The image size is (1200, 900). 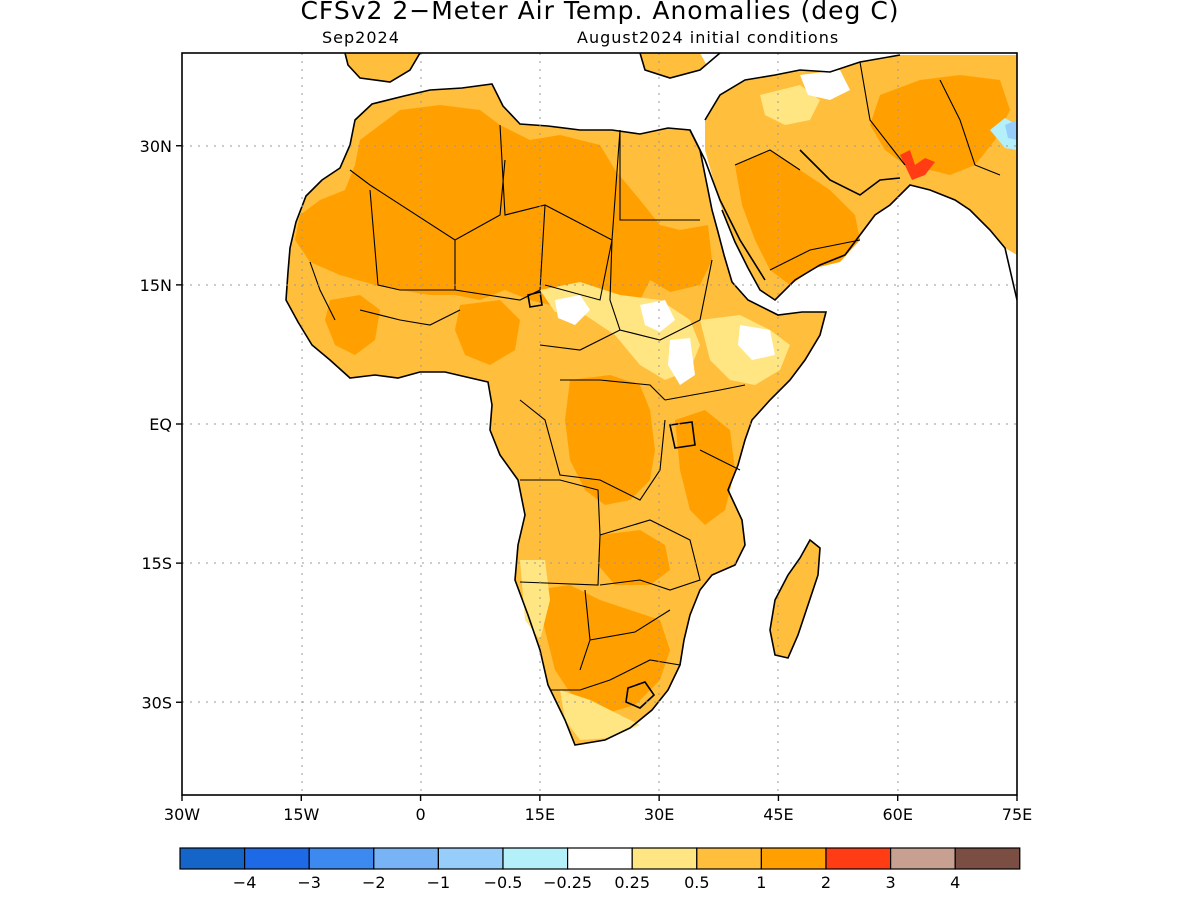 I want to click on iran-hot-spot, so click(x=917, y=165).